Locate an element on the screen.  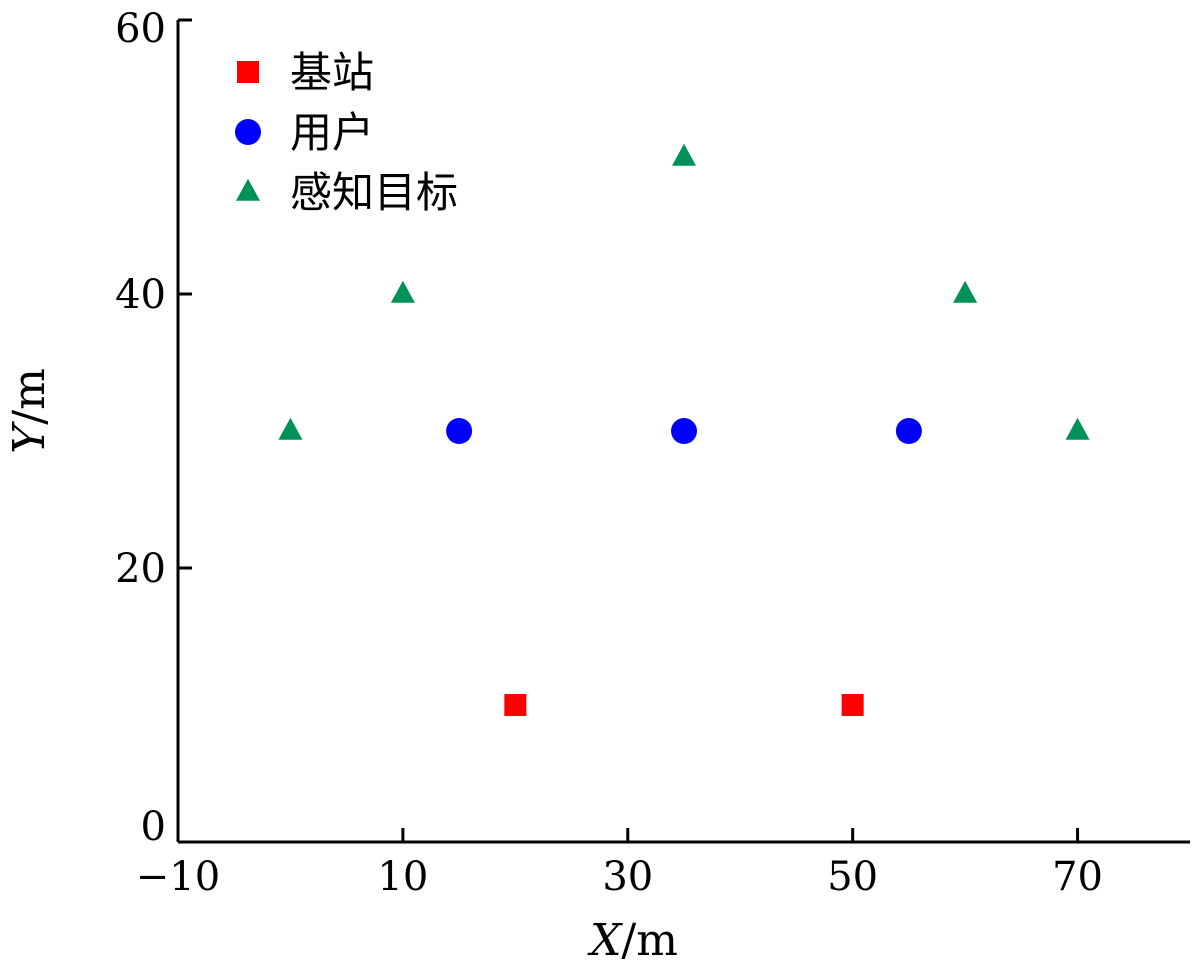
x-axis-label: X/m is located at coordinates (632, 940).